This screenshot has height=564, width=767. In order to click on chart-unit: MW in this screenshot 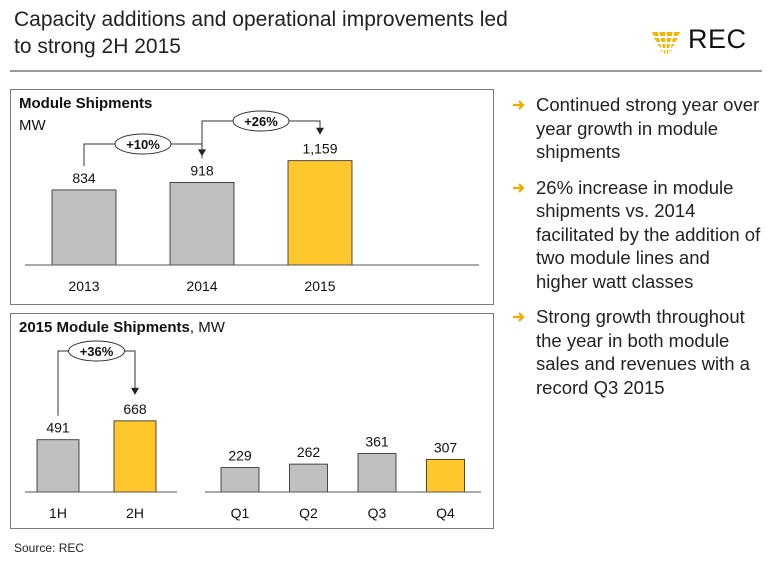, I will do `click(32, 125)`.